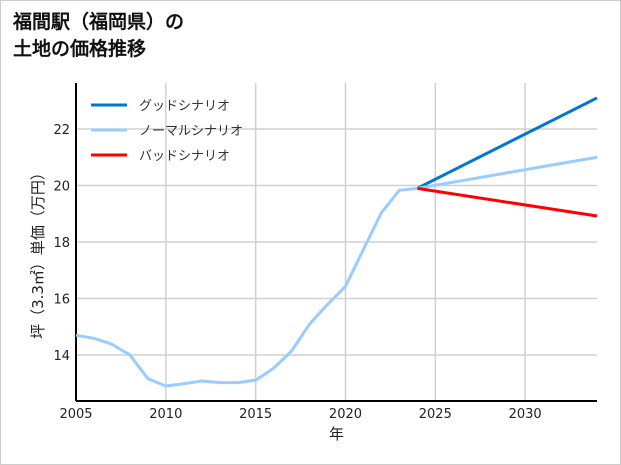 This screenshot has height=465, width=621. What do you see at coordinates (191, 131) in the screenshot?
I see `legend-label: ノーマルシナリオ` at bounding box center [191, 131].